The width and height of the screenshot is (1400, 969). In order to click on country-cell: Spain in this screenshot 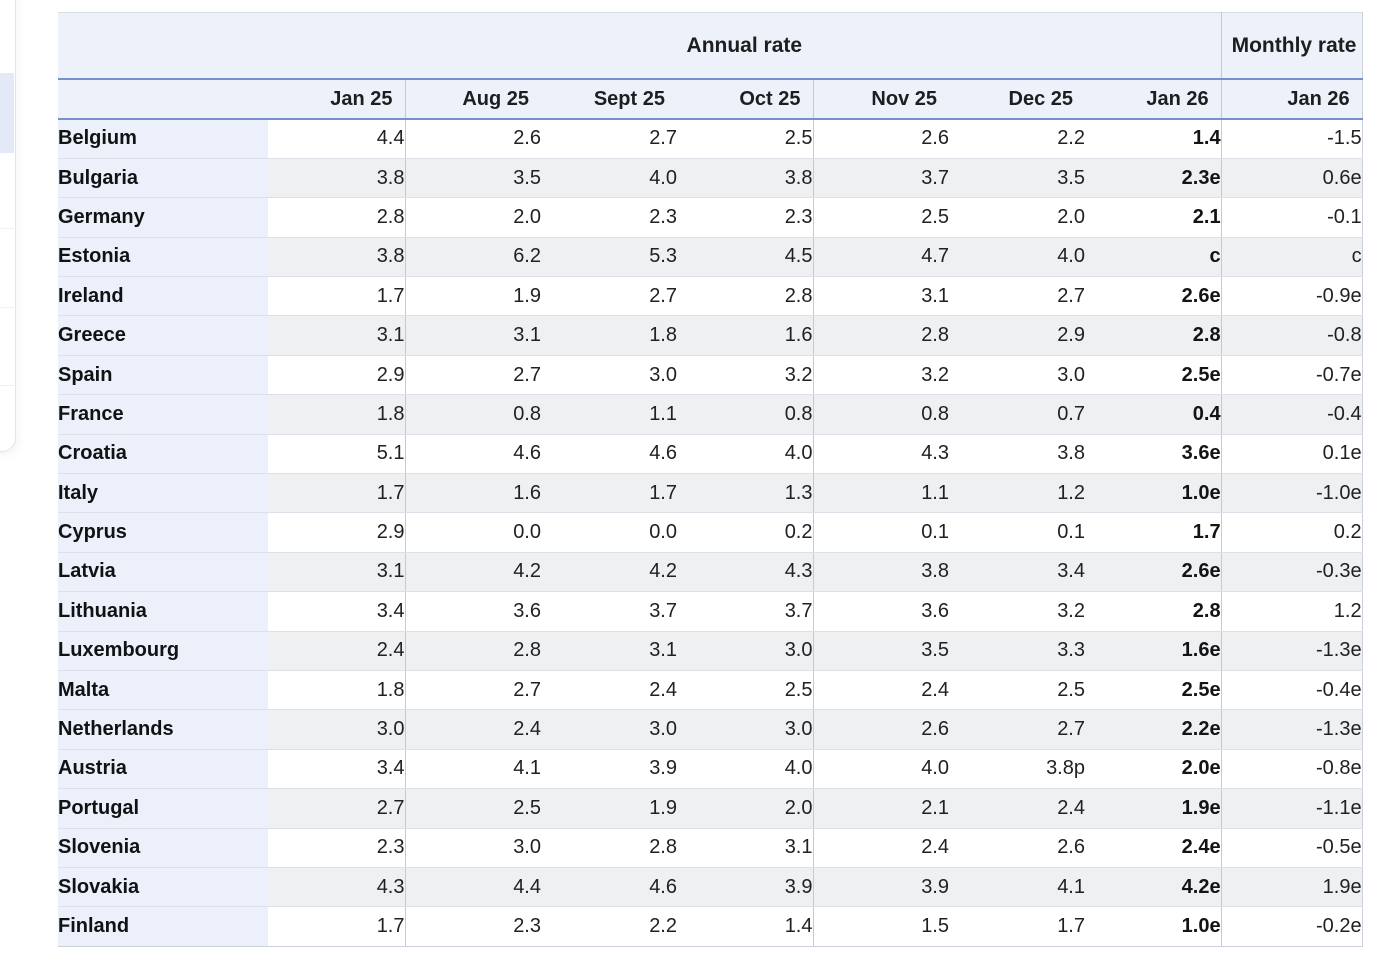, I will do `click(163, 375)`.